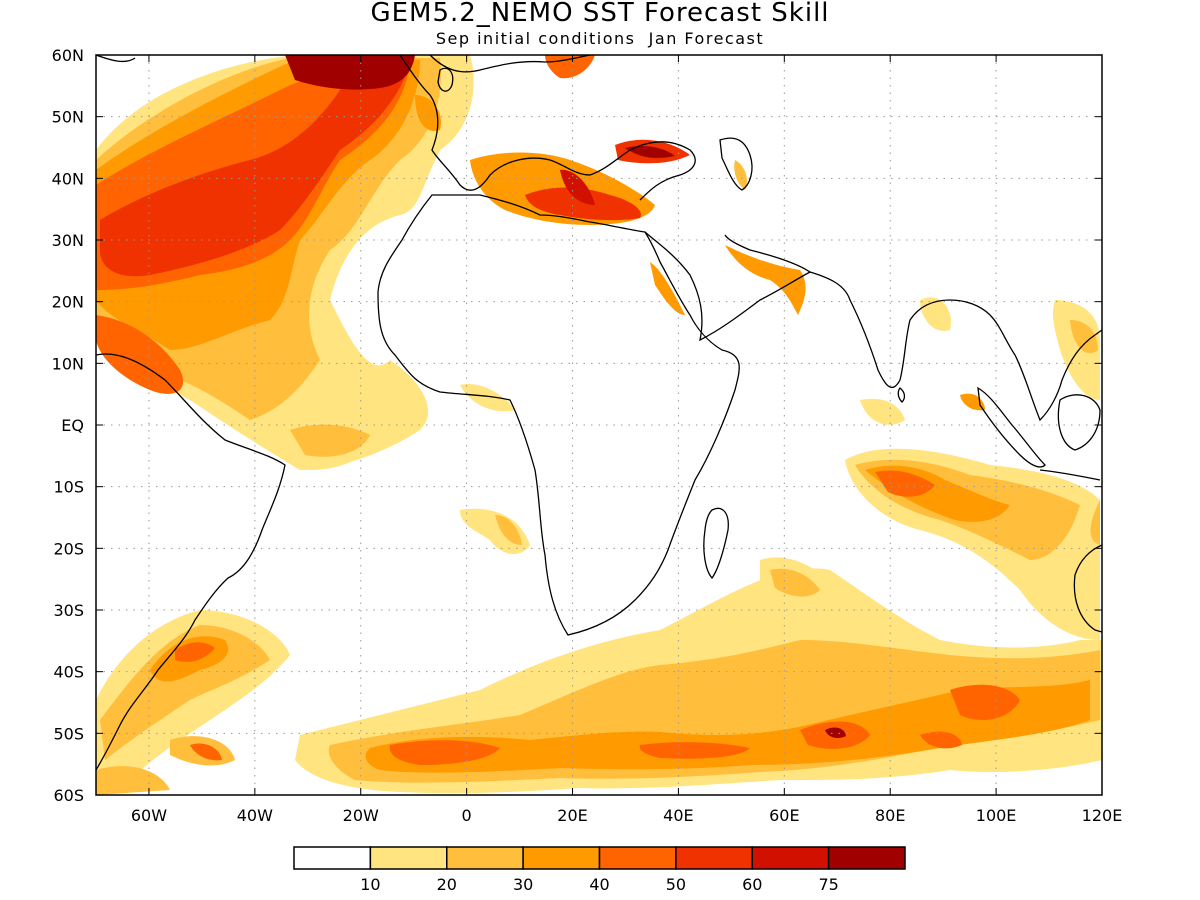 The height and width of the screenshot is (900, 1200). Describe the element at coordinates (572, 815) in the screenshot. I see `lon-tick-label: 20E` at that location.